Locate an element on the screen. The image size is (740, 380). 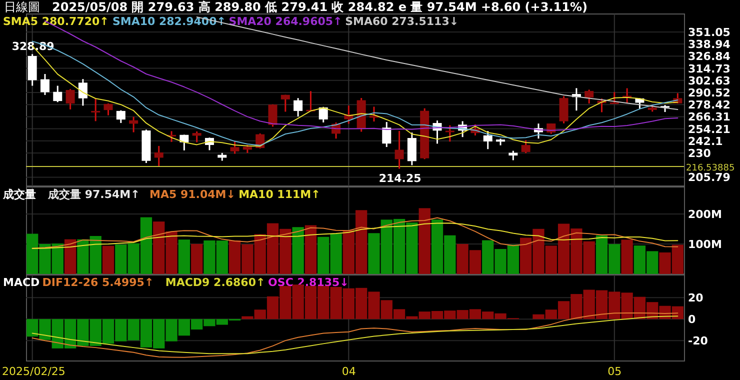
y-tick-label: 314.73 is located at coordinates (709, 69).